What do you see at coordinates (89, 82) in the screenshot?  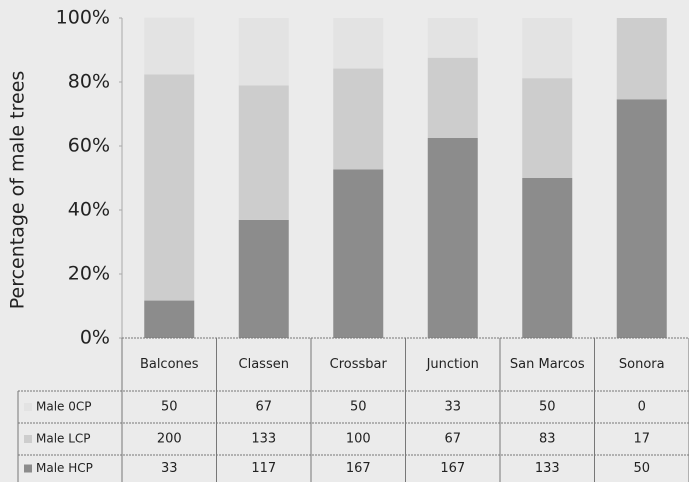 I see `y-tick-label: 80%` at bounding box center [89, 82].